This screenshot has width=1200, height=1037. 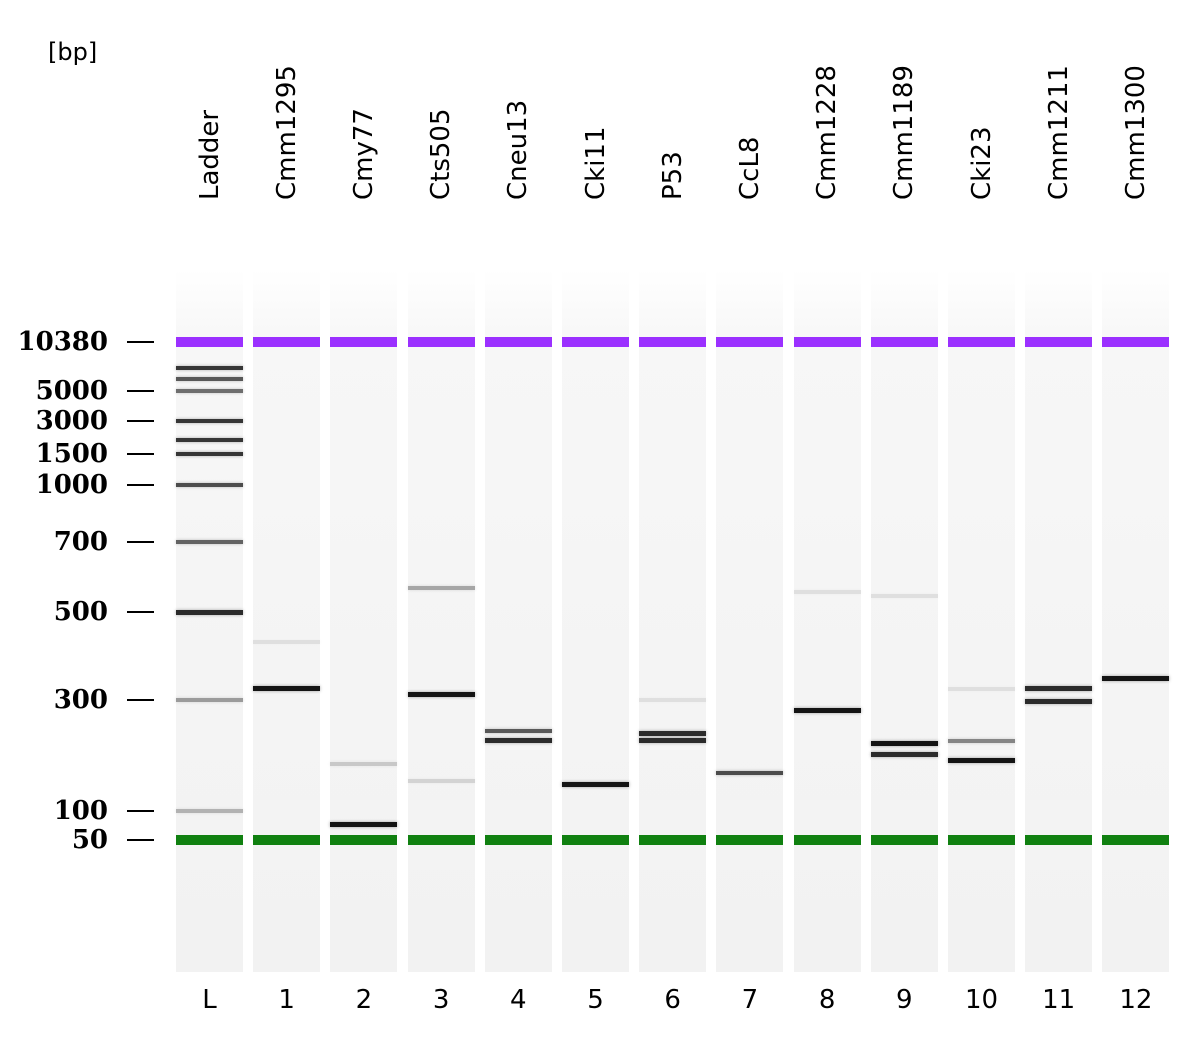 What do you see at coordinates (595, 163) in the screenshot?
I see `lane-name-cki11: Cki11` at bounding box center [595, 163].